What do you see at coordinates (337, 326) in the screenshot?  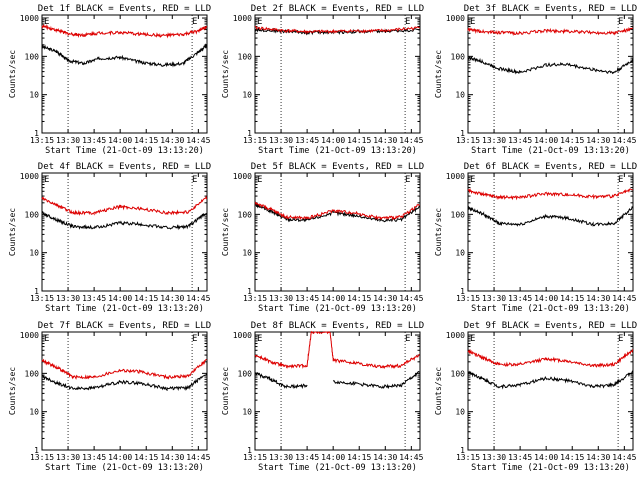 I see `chart-title: Det 8f BLACK = Events, RED = LLD` at bounding box center [337, 326].